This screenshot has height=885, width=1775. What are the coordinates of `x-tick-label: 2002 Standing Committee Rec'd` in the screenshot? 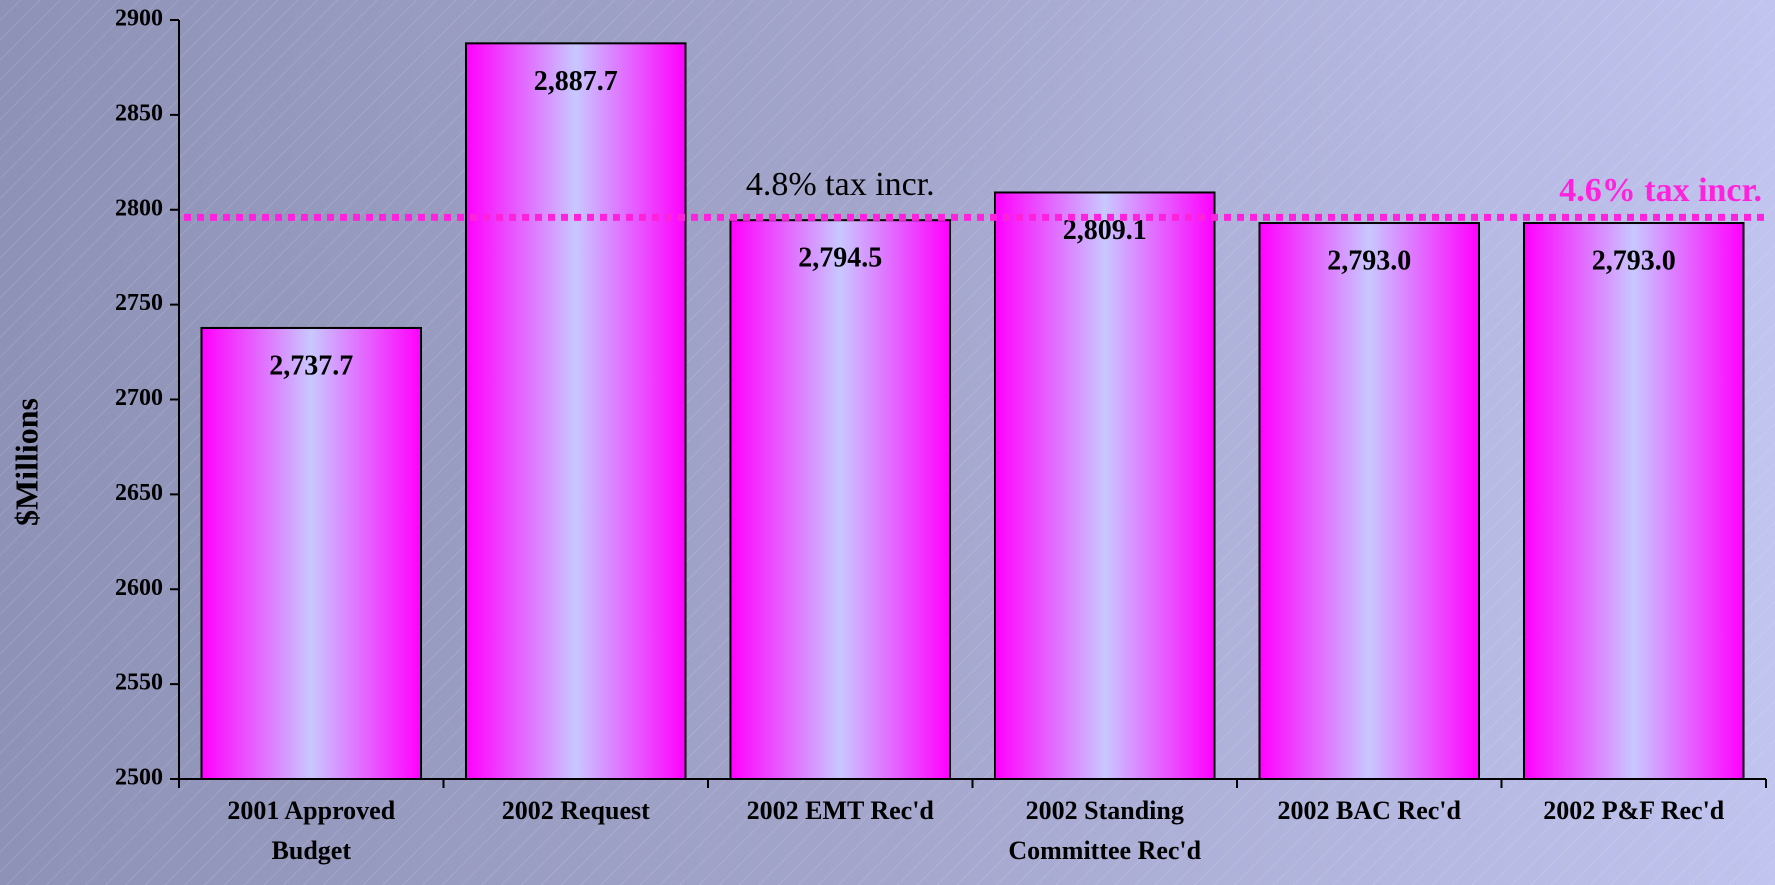 It's located at (1105, 830).